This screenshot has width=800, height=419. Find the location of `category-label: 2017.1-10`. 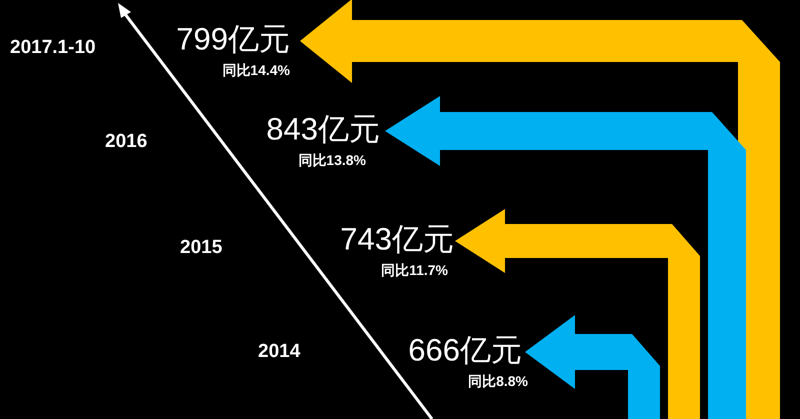

category-label: 2017.1-10 is located at coordinates (53, 47).